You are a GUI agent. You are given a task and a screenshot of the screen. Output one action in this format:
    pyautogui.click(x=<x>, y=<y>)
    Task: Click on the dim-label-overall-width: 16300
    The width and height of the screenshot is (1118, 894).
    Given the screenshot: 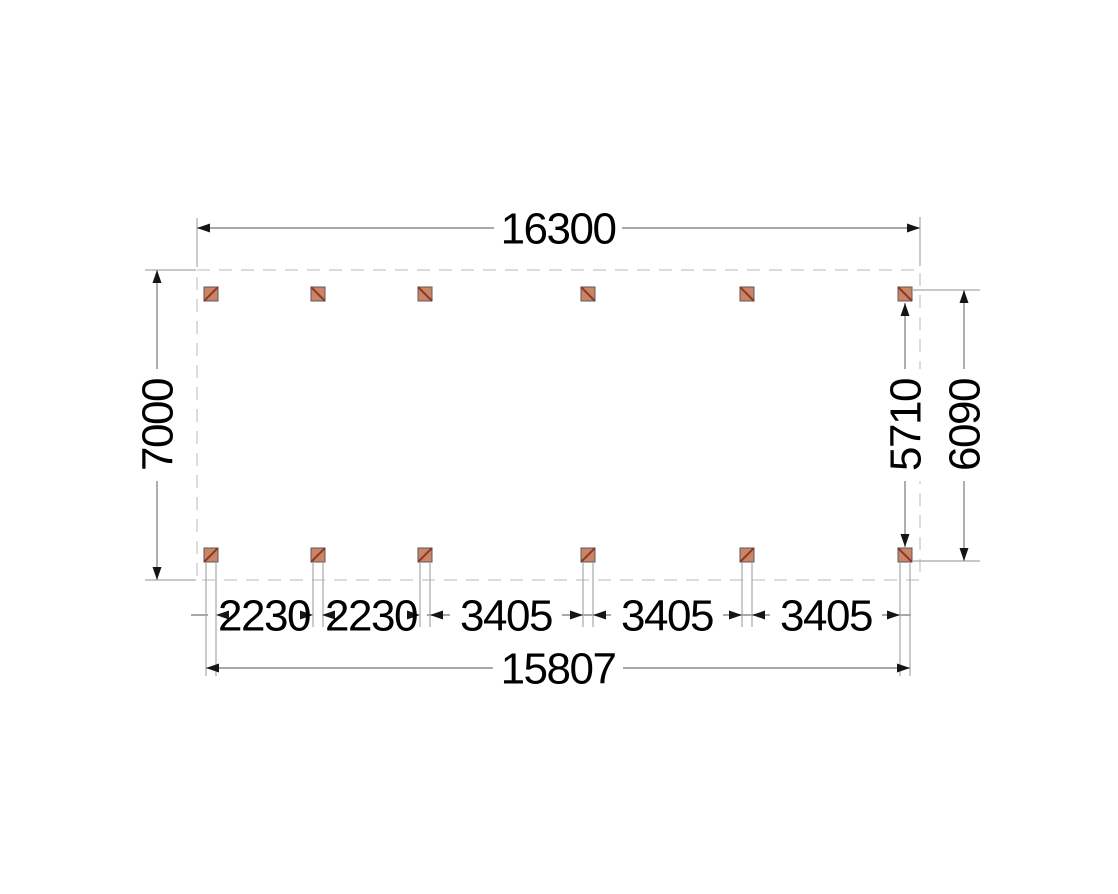 What is the action you would take?
    pyautogui.click(x=558, y=229)
    